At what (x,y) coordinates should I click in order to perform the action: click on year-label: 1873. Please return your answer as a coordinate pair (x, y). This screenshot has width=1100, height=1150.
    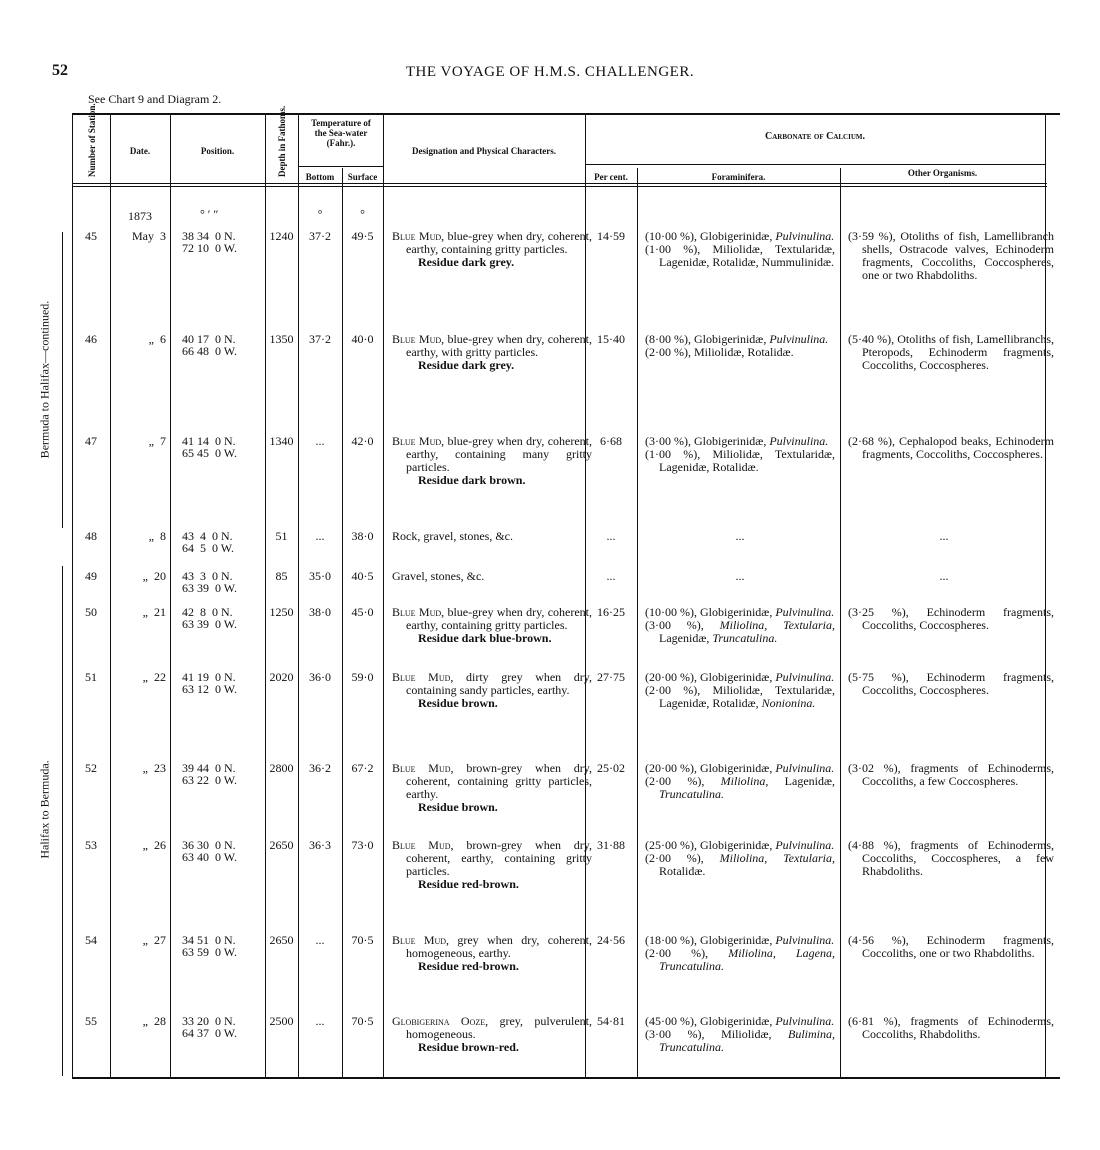
    Looking at the image, I should click on (140, 216).